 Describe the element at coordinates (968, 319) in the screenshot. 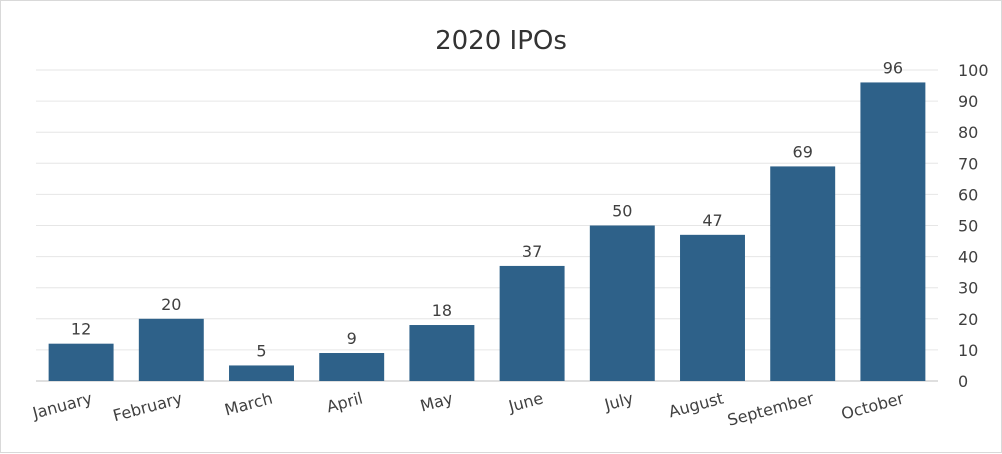

I see `y-tick-label: 20` at that location.